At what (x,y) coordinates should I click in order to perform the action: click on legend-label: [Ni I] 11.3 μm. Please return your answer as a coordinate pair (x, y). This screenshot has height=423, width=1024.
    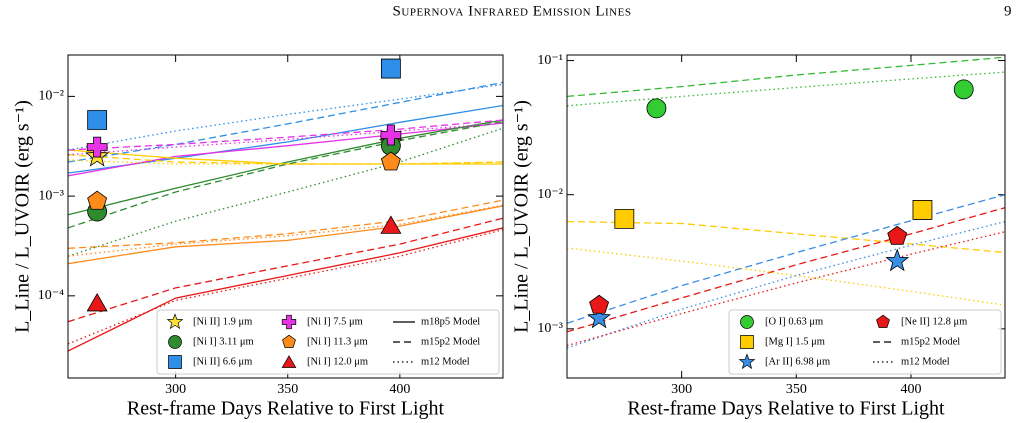
    Looking at the image, I should click on (337, 341).